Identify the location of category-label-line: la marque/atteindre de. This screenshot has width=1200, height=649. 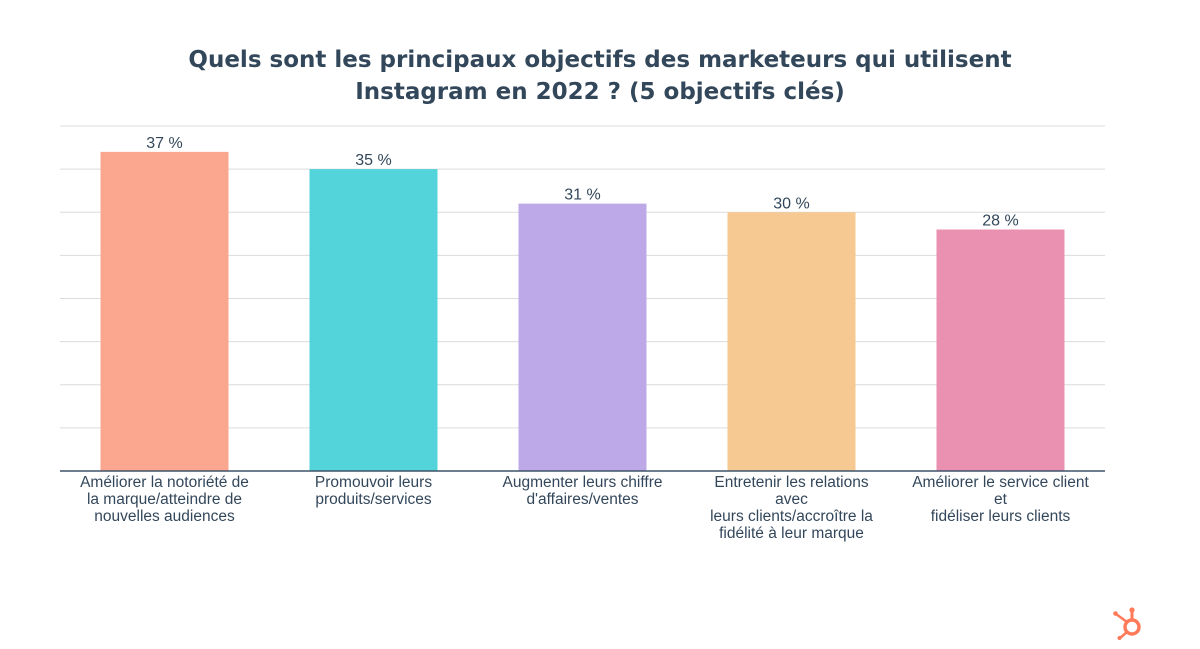
(164, 499).